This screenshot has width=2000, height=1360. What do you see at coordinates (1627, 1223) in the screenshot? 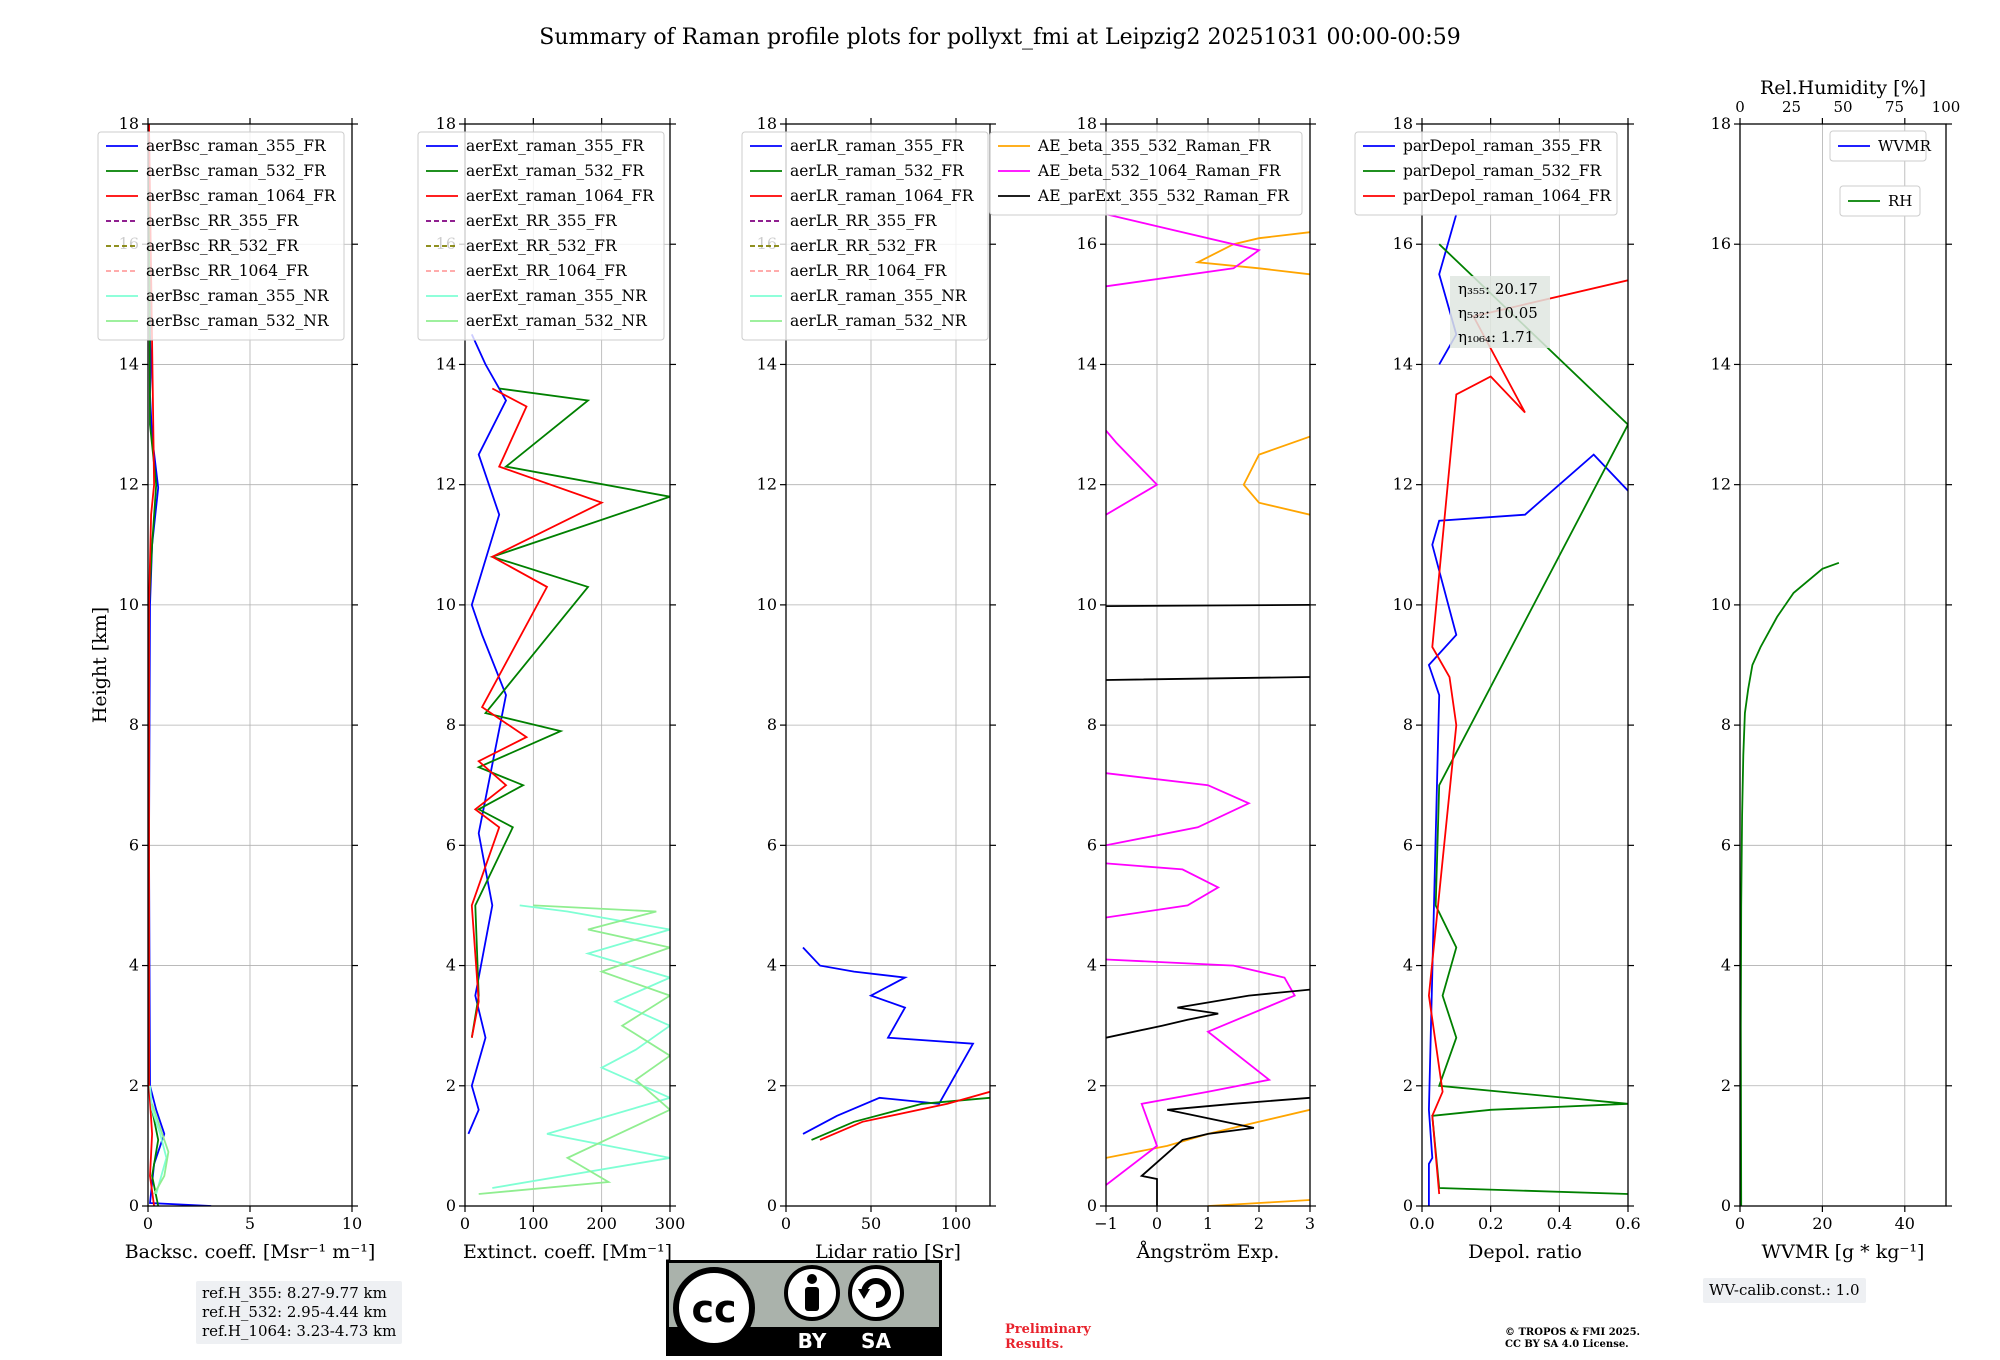
I see `x-tick-label: 0.6` at bounding box center [1627, 1223].